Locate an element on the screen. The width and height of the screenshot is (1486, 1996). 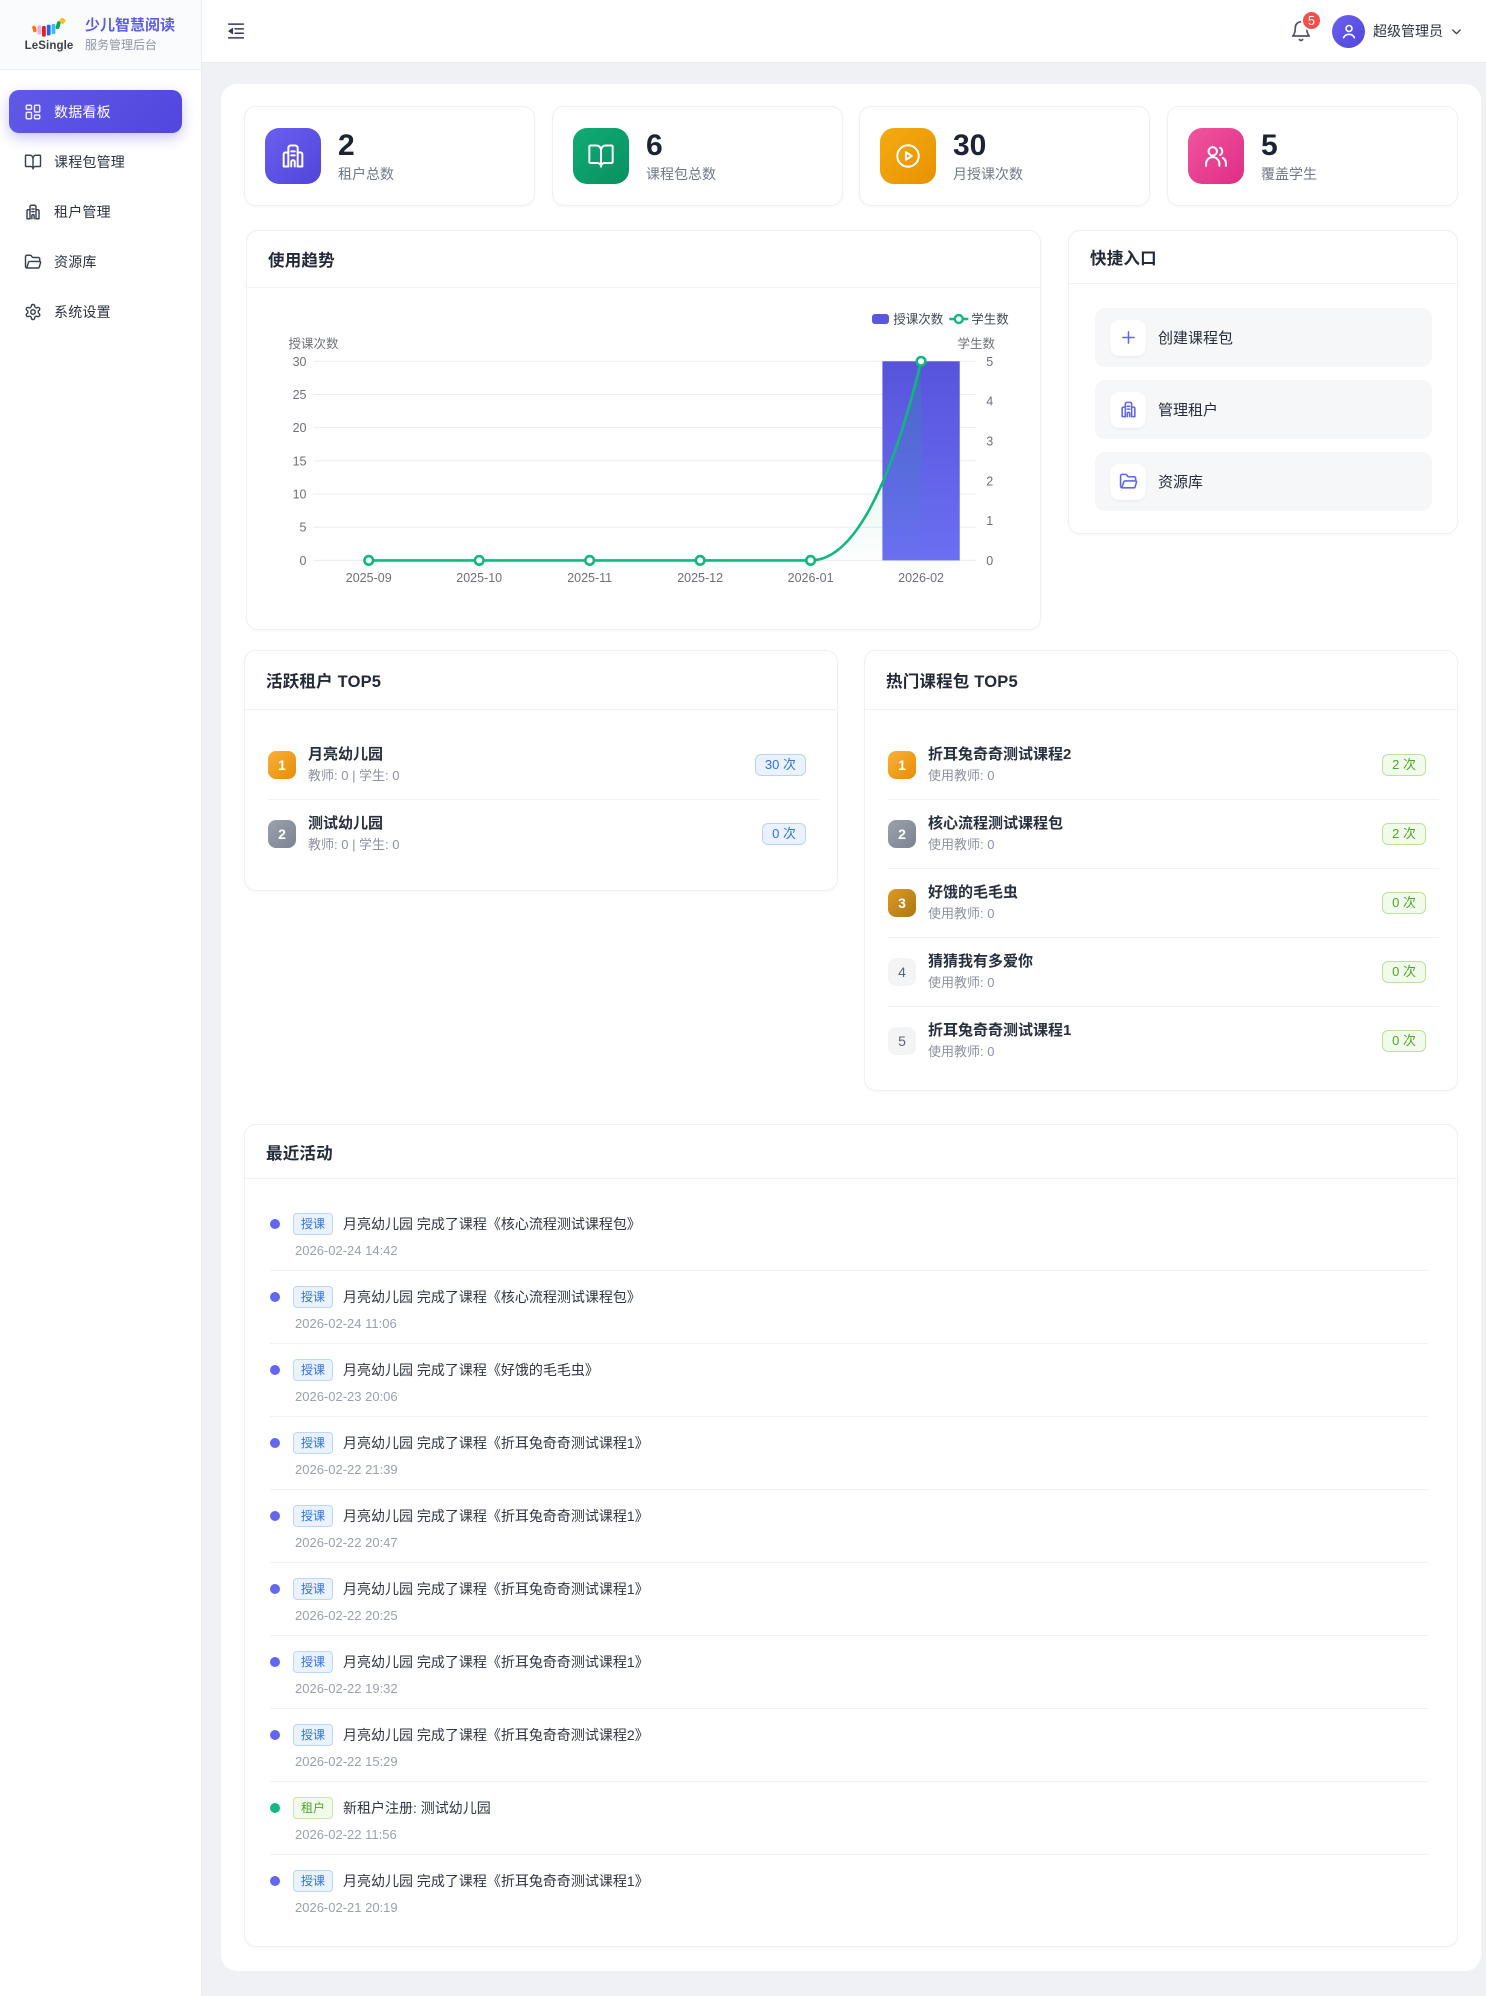
card-header: 使用趋势 is located at coordinates (643, 259).